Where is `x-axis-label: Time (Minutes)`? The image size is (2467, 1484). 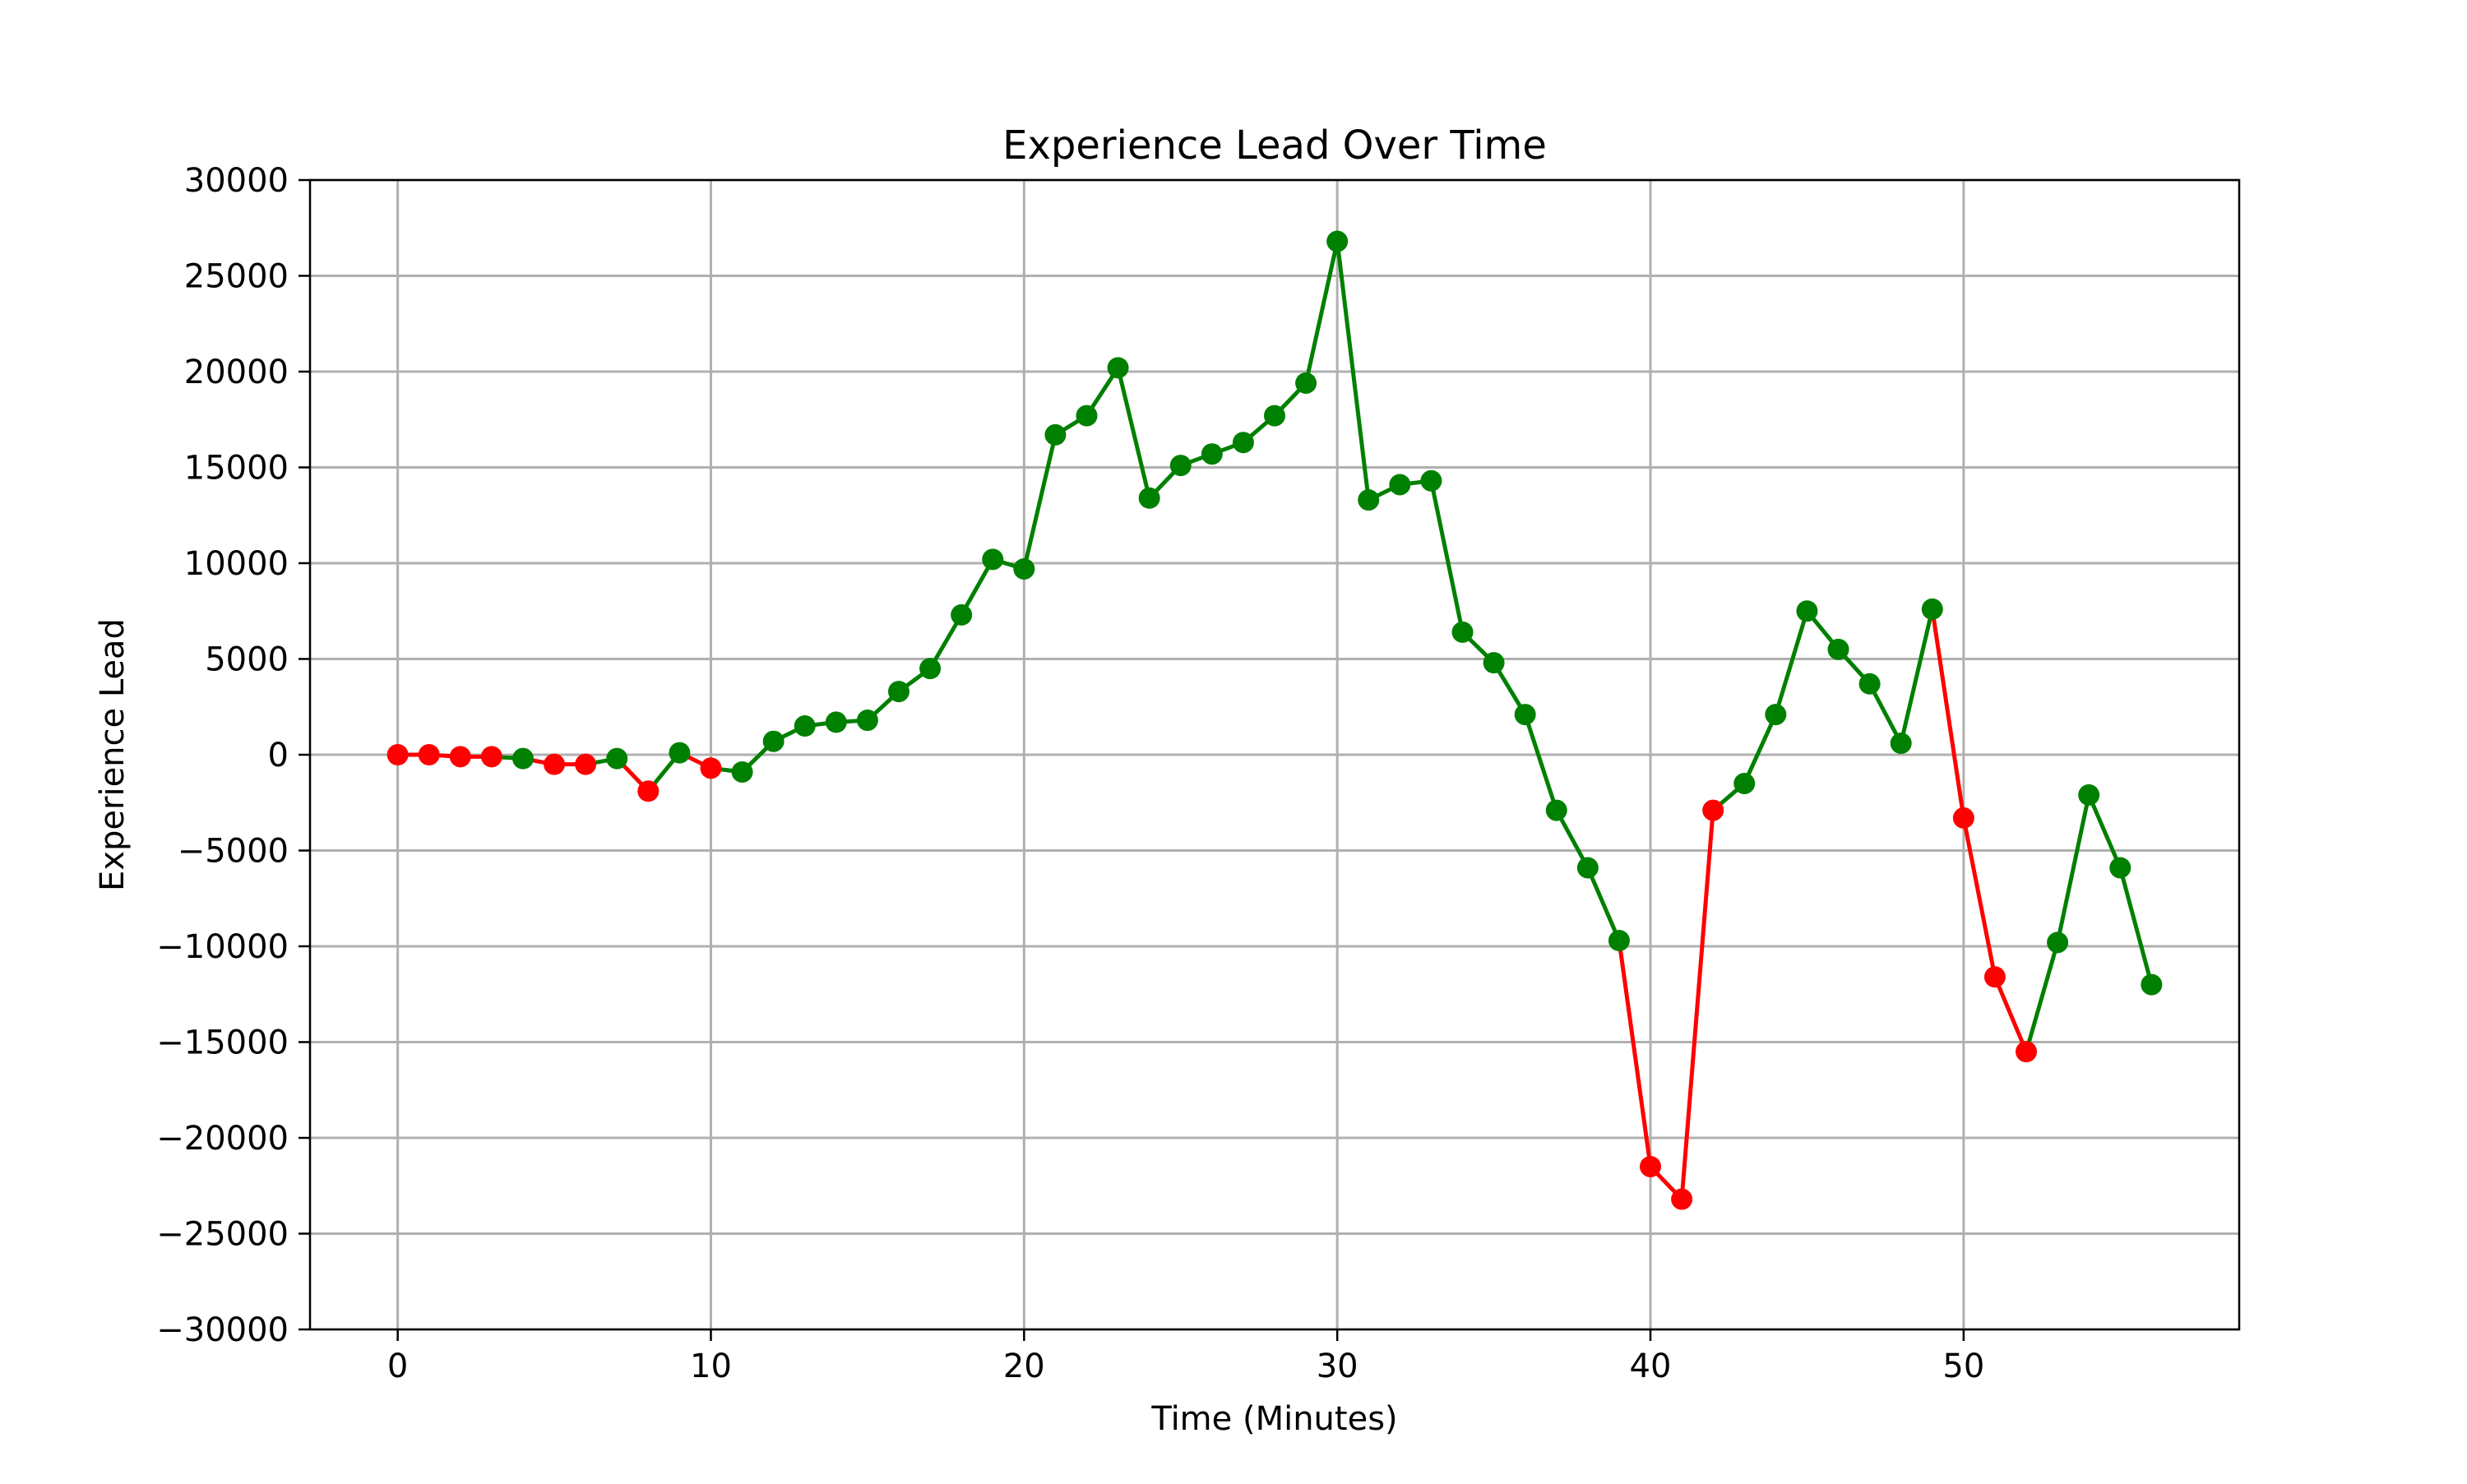 x-axis-label: Time (Minutes) is located at coordinates (1273, 1419).